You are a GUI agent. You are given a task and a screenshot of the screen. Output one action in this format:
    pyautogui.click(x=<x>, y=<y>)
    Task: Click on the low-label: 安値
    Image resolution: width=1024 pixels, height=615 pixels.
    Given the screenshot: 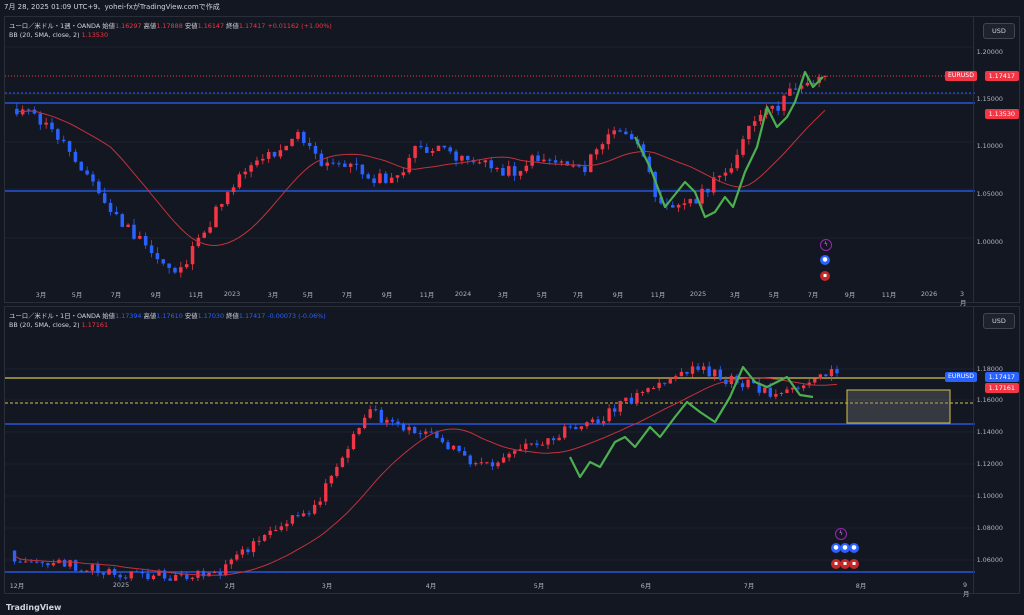 What is the action you would take?
    pyautogui.click(x=191, y=26)
    